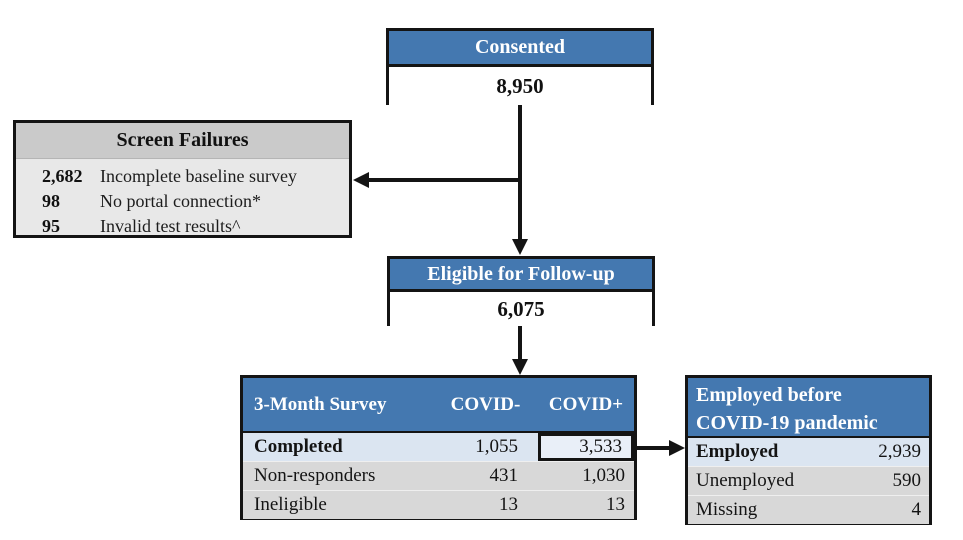 This screenshot has width=963, height=540. What do you see at coordinates (769, 395) in the screenshot?
I see `employment-header-line1: Employed before` at bounding box center [769, 395].